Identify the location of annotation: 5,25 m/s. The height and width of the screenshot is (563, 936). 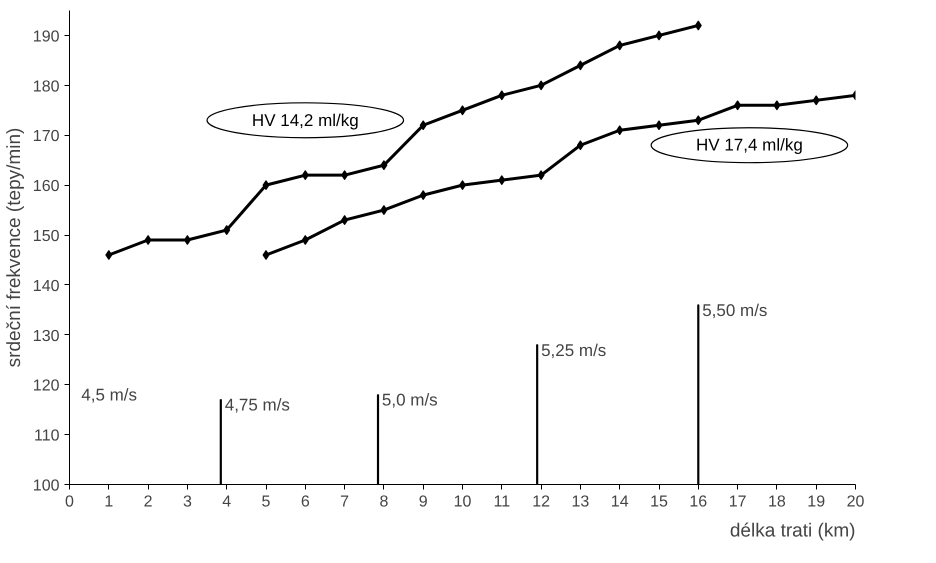
(573, 350).